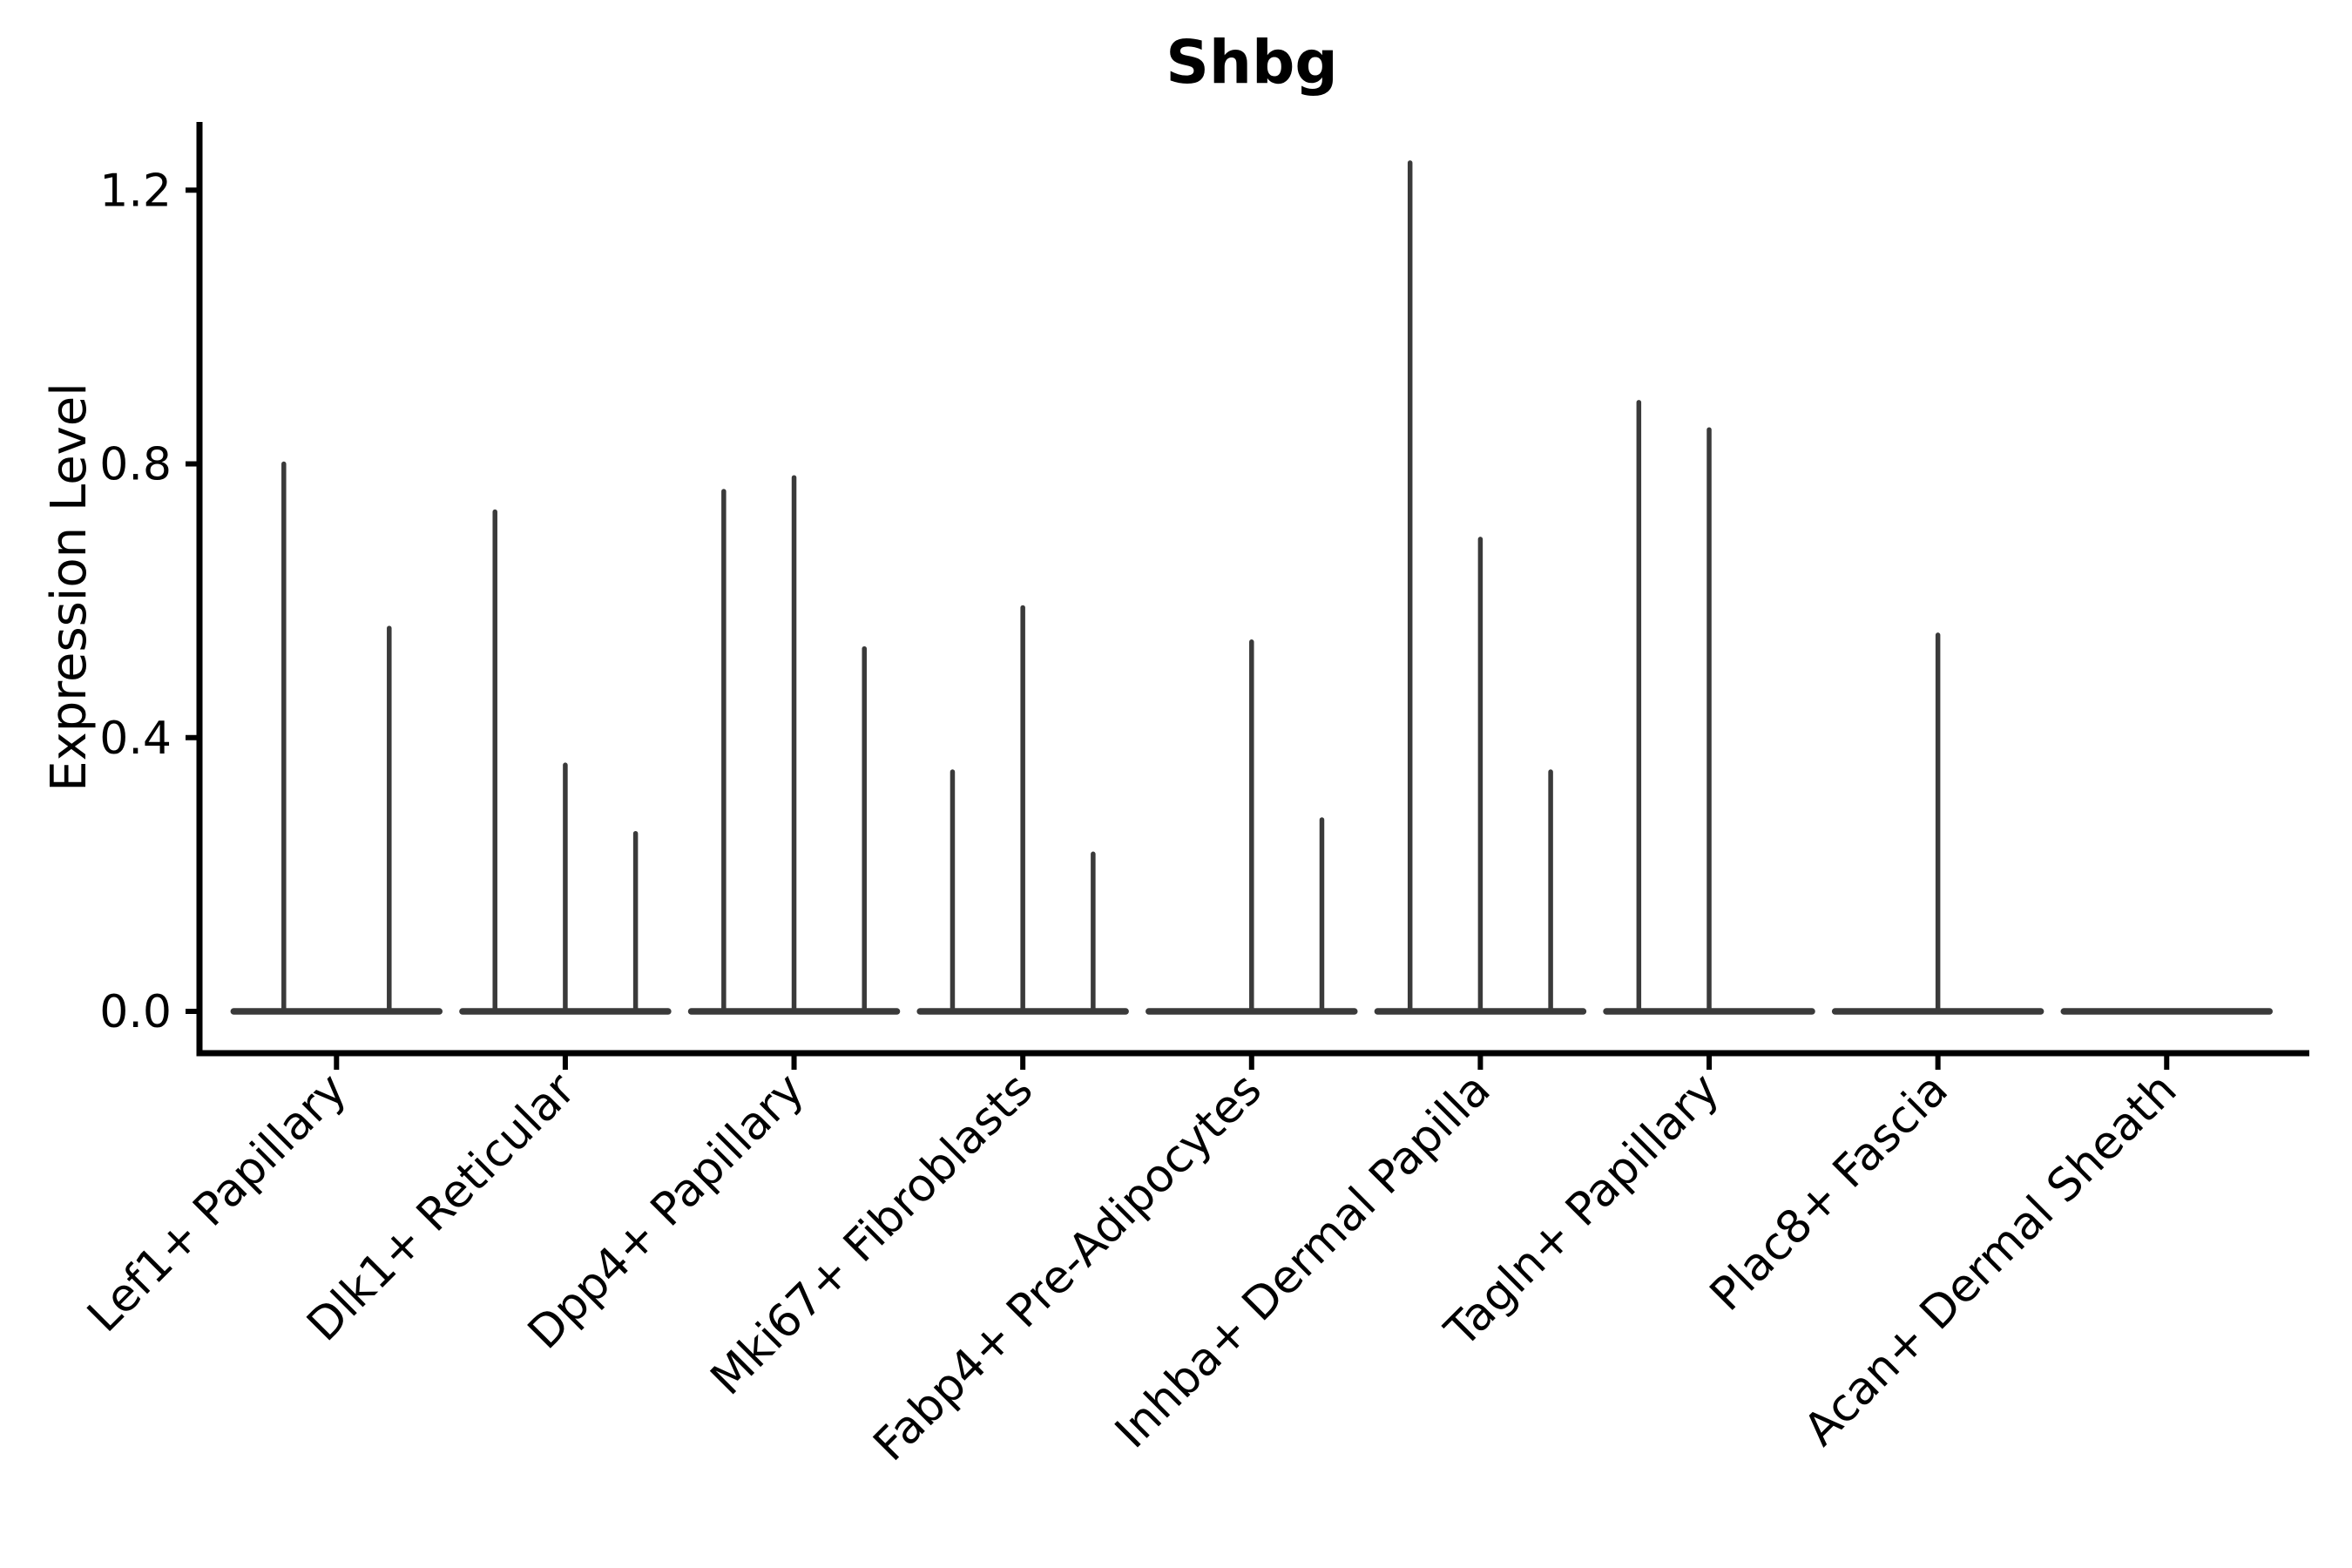 This screenshot has height=1568, width=2352. Describe the element at coordinates (135, 191) in the screenshot. I see `y-tick-label: 1.2` at that location.